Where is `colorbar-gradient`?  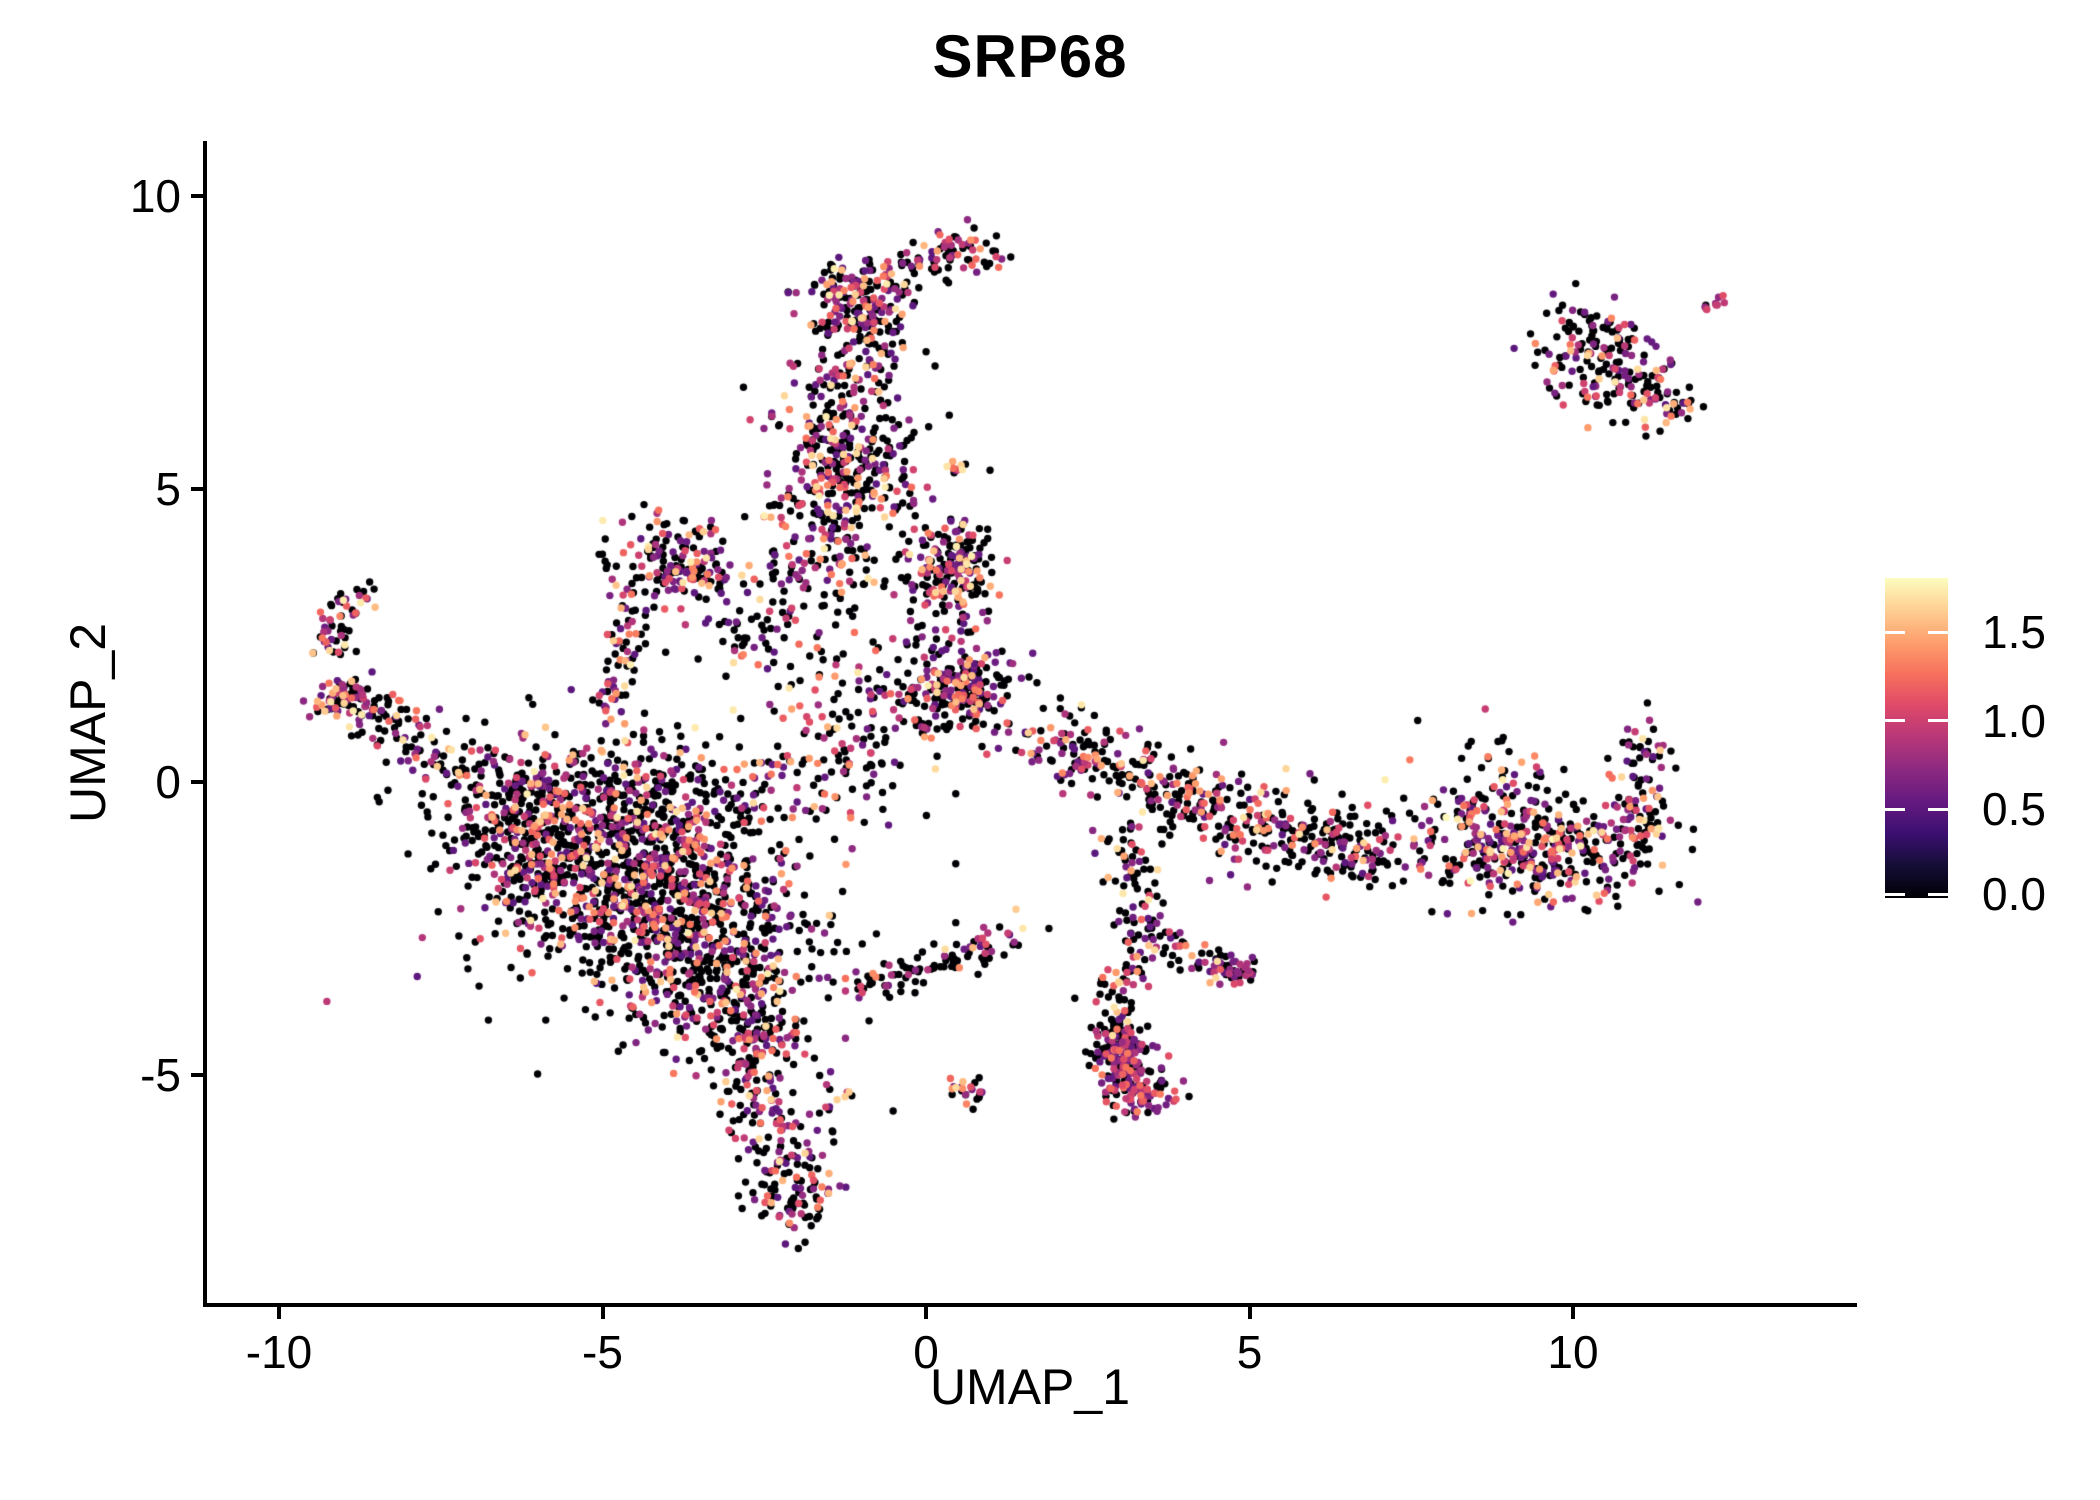 colorbar-gradient is located at coordinates (1916, 738).